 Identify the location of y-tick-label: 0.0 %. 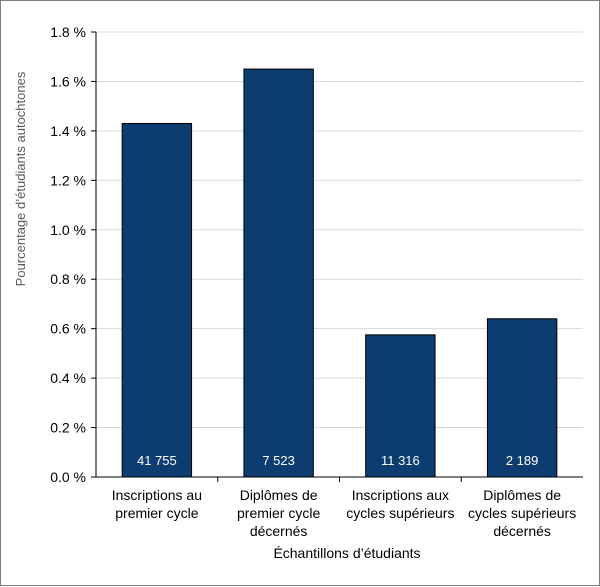
(68, 477).